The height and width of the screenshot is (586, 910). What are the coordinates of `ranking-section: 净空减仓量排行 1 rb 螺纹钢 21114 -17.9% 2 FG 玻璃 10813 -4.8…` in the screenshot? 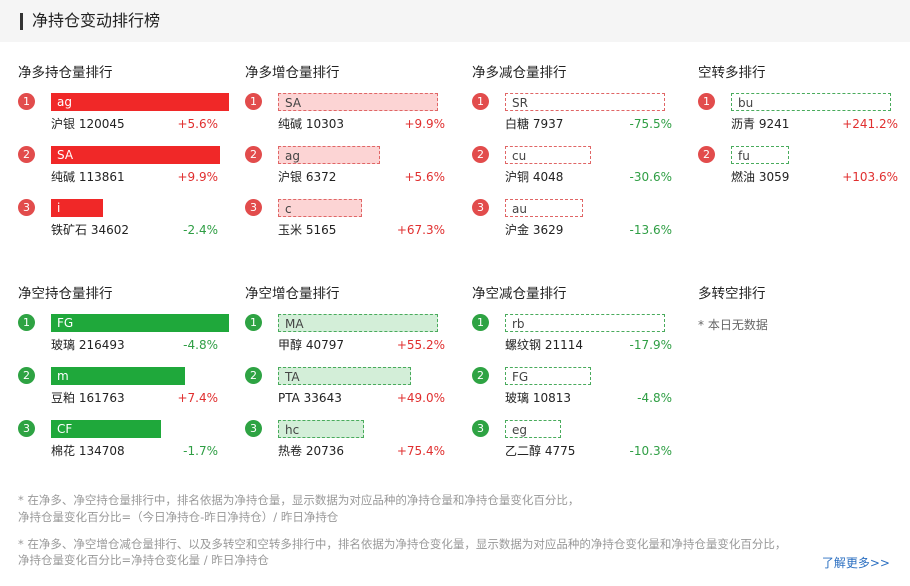 It's located at (577, 381).